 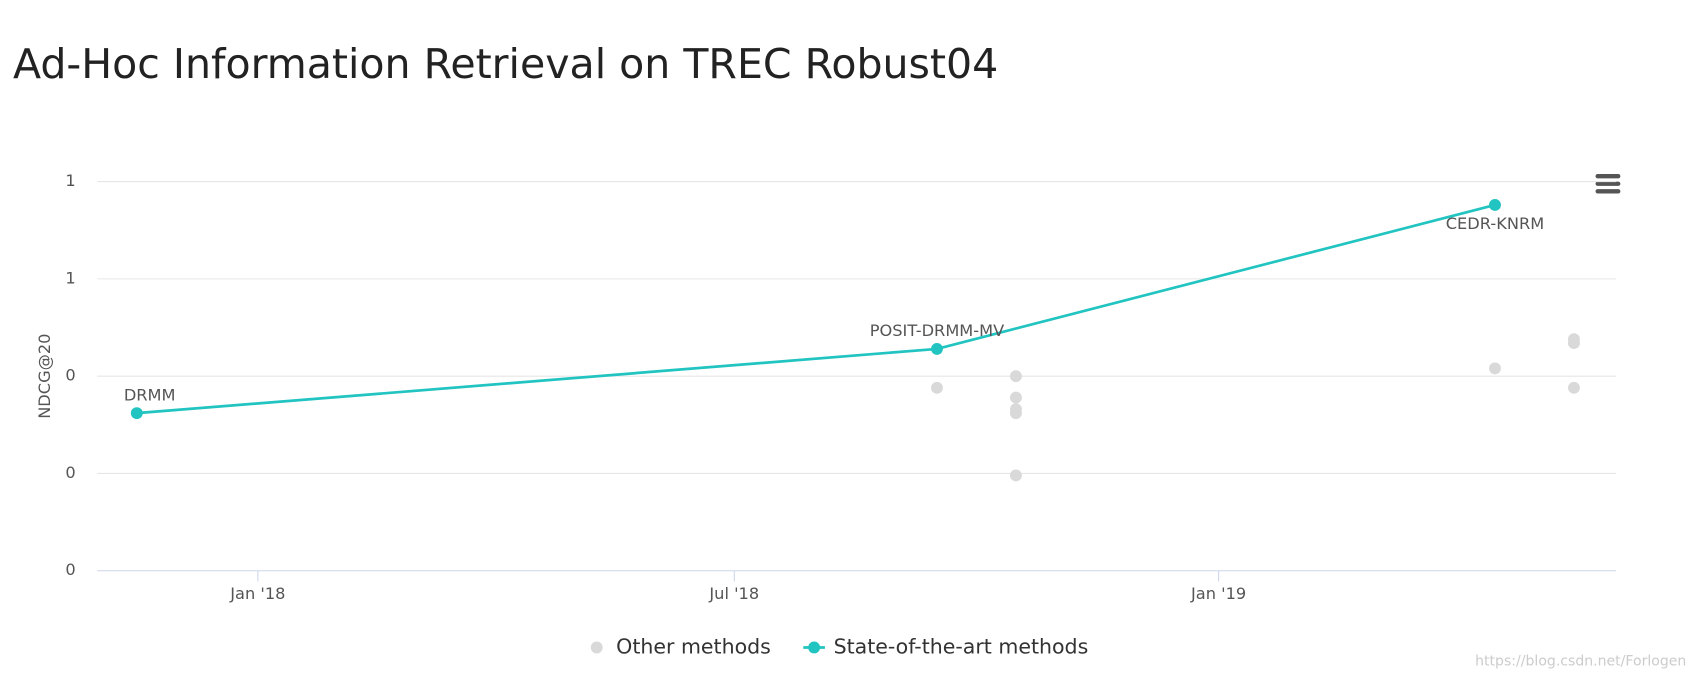 What do you see at coordinates (257, 593) in the screenshot?
I see `x-tick-label: Jan '18` at bounding box center [257, 593].